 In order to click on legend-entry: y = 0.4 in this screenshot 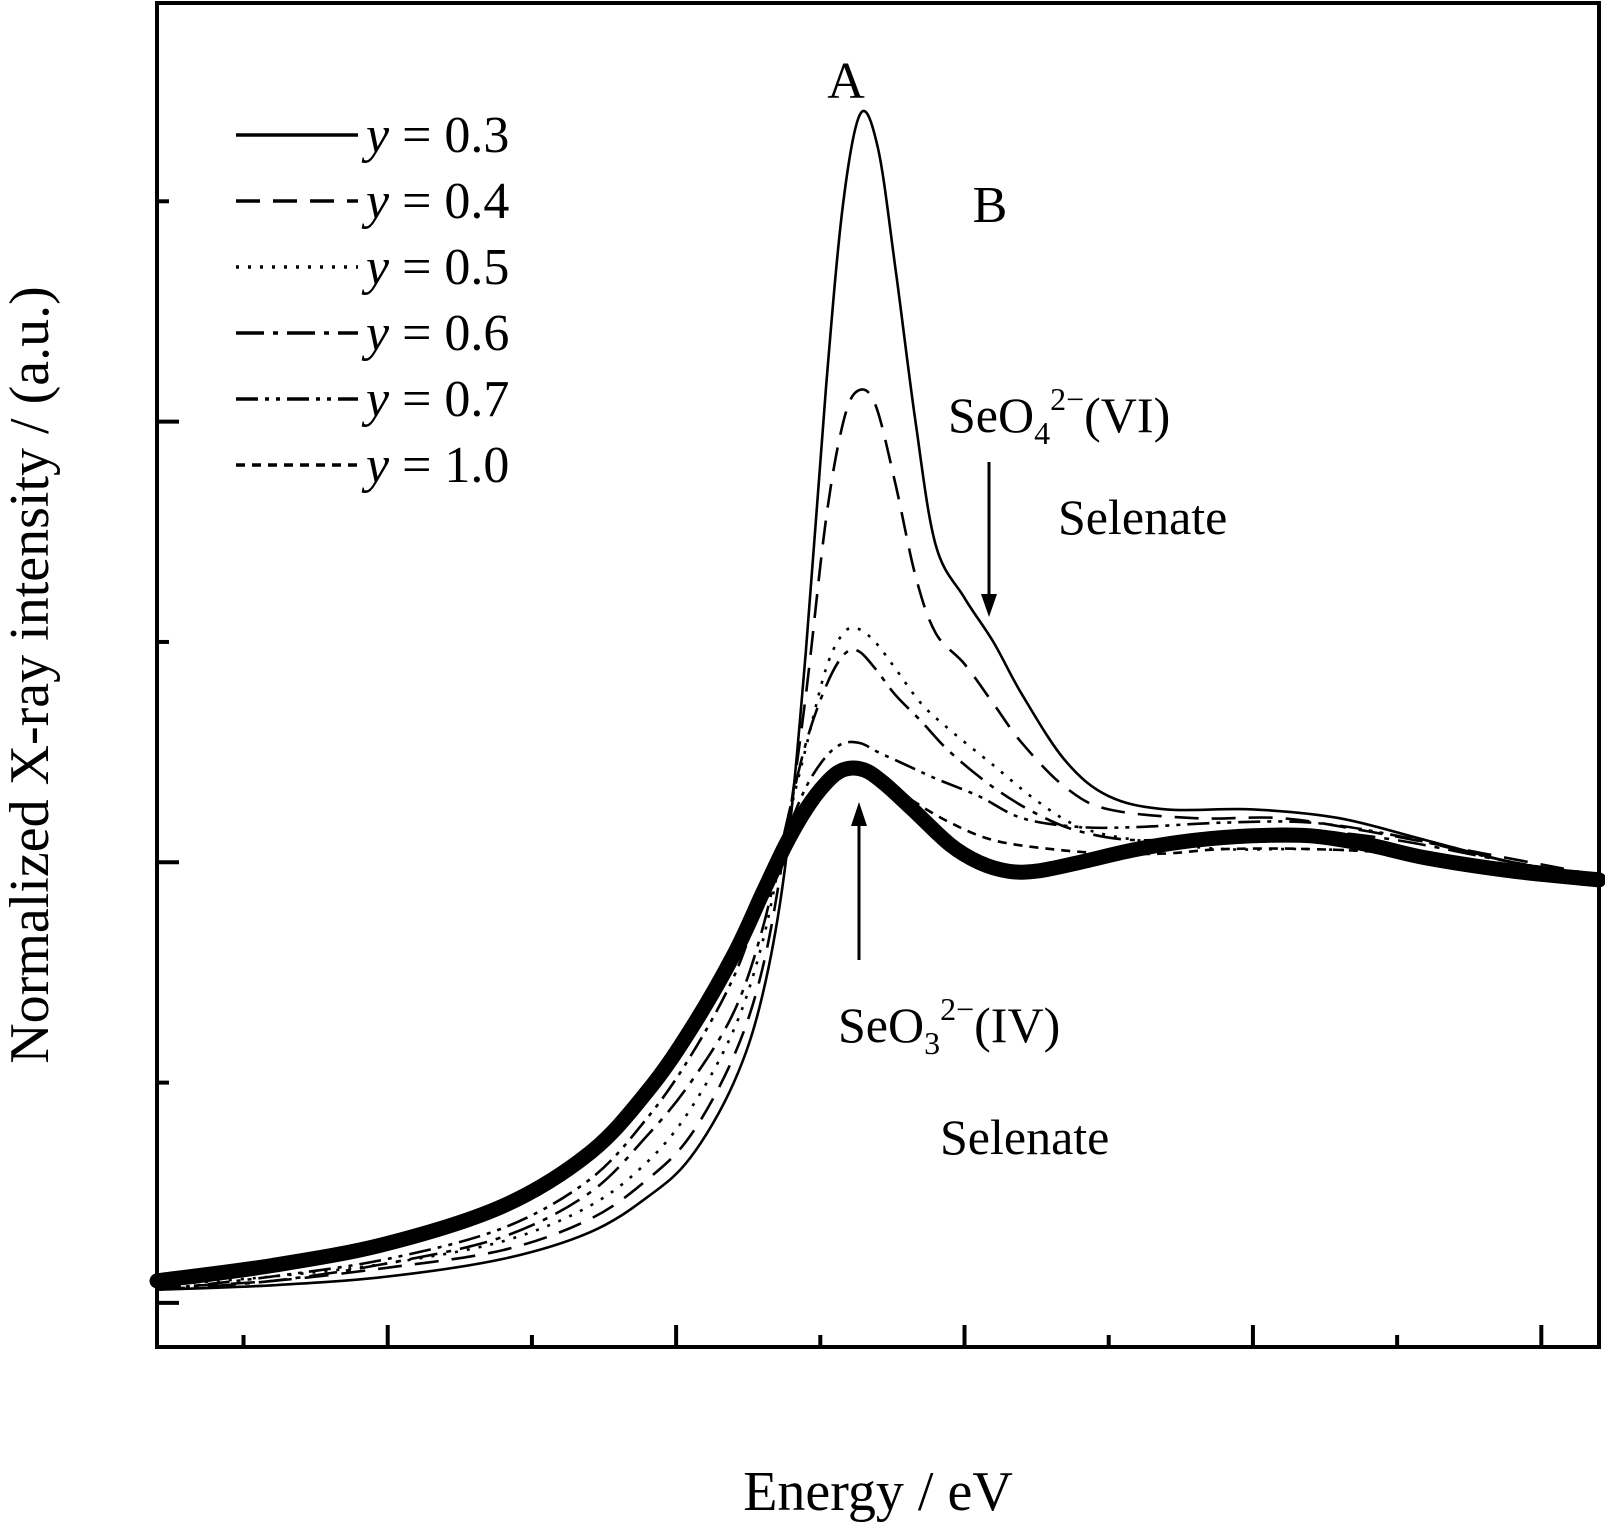, I will do `click(435, 201)`.